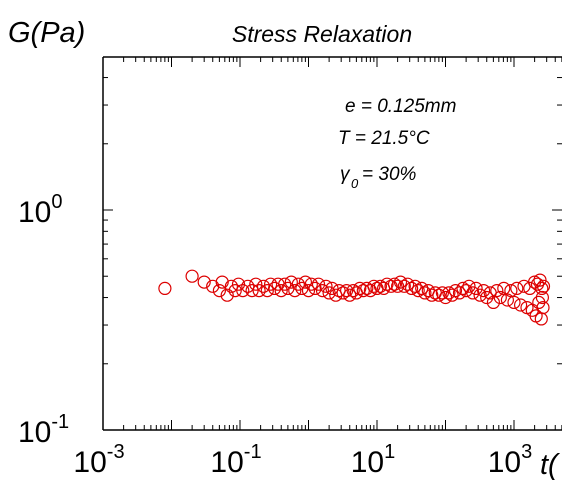  I want to click on y-tick-label: 10⁰, so click(40, 210).